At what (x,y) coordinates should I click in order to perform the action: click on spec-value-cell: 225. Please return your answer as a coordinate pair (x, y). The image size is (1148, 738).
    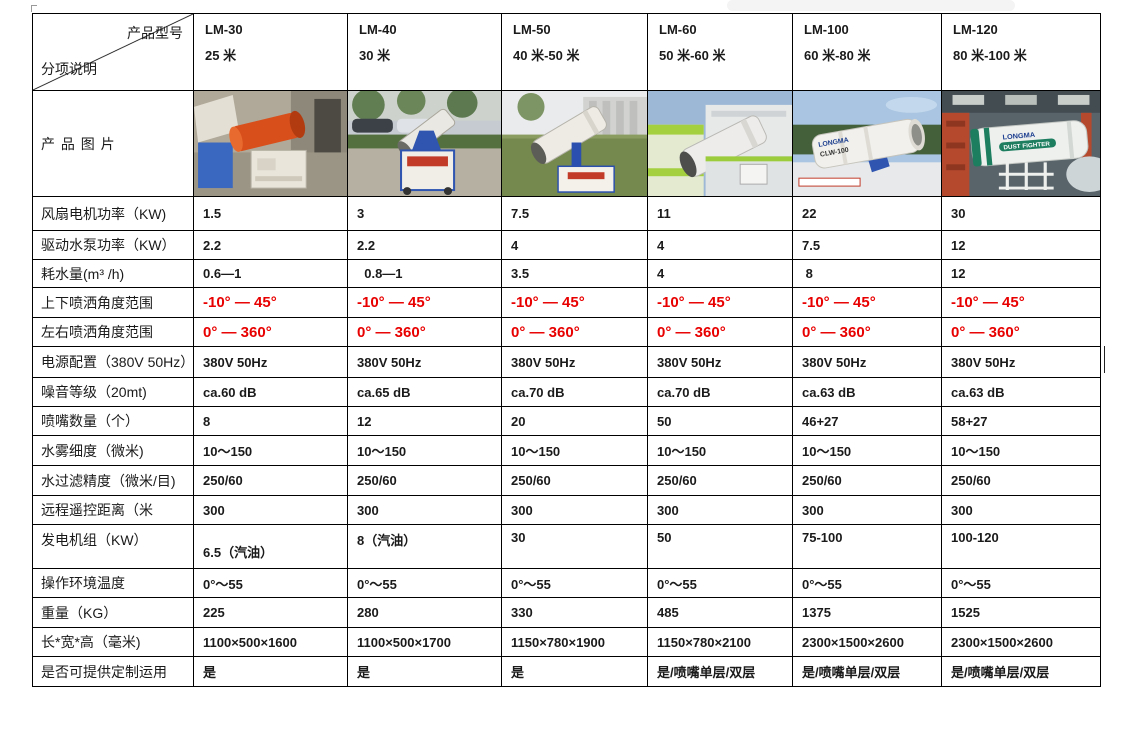
    Looking at the image, I should click on (271, 613).